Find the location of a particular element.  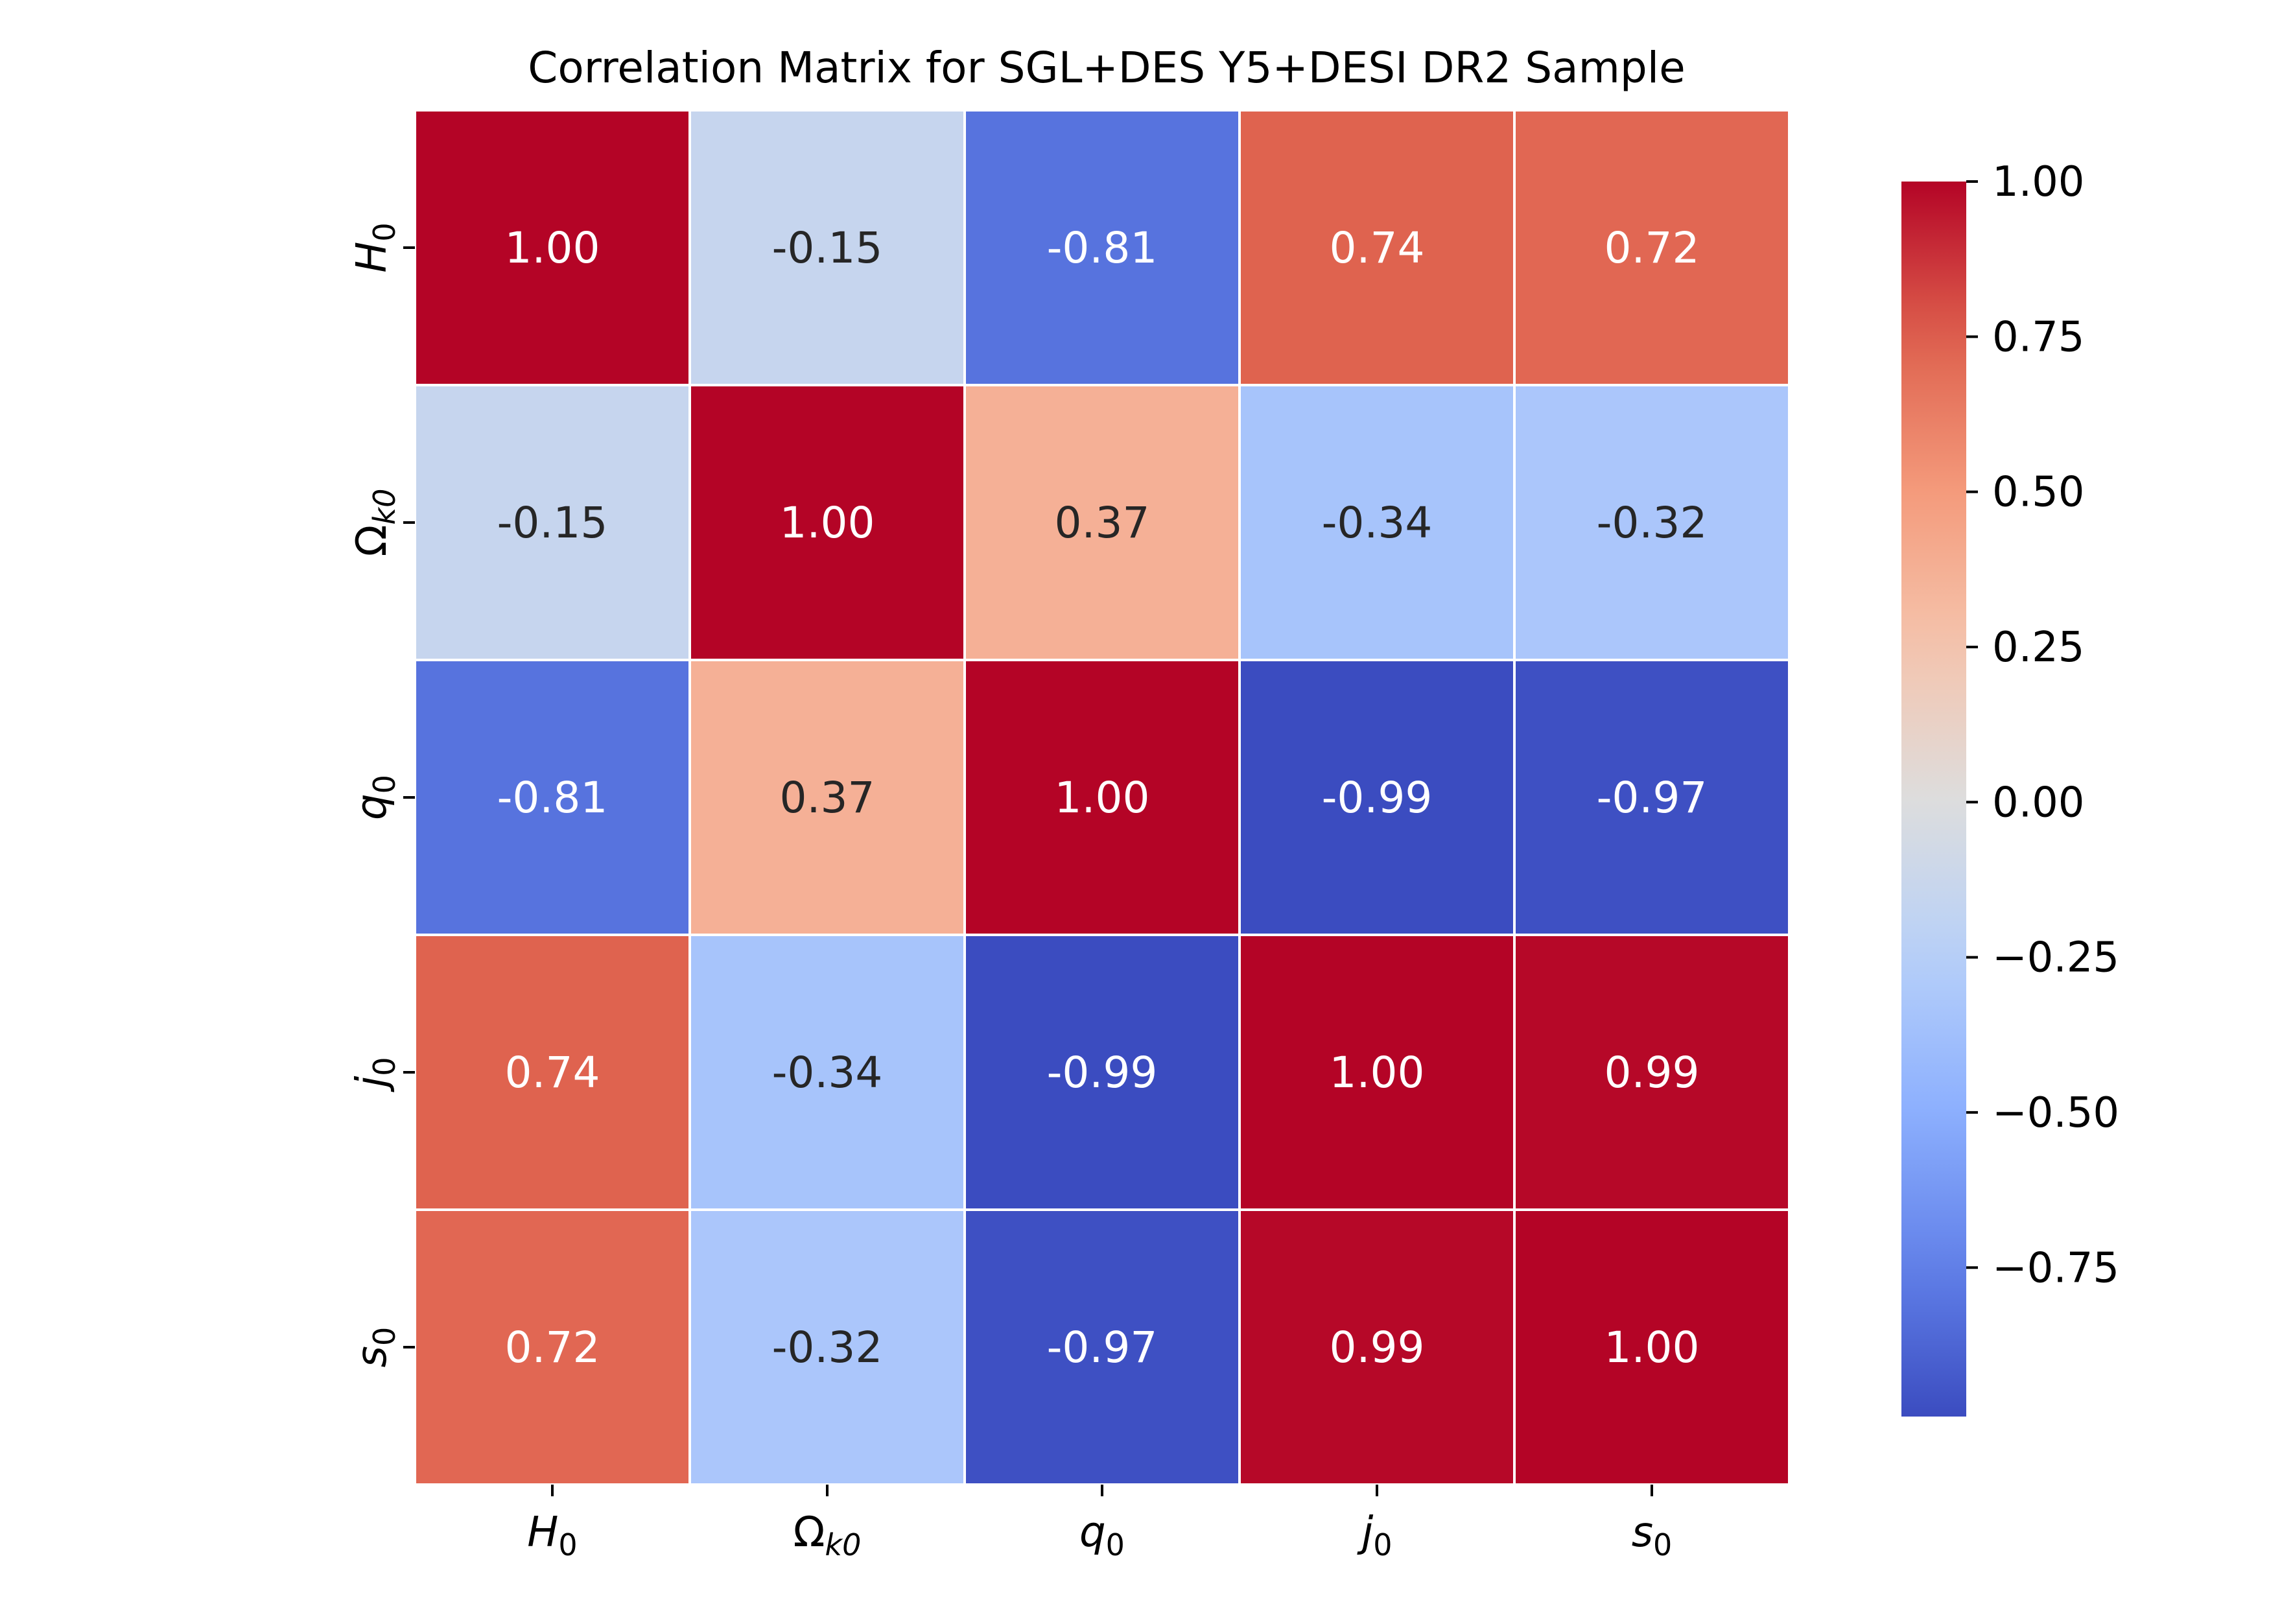

colorbar-tick-label-2: 0.50 is located at coordinates (2038, 493).